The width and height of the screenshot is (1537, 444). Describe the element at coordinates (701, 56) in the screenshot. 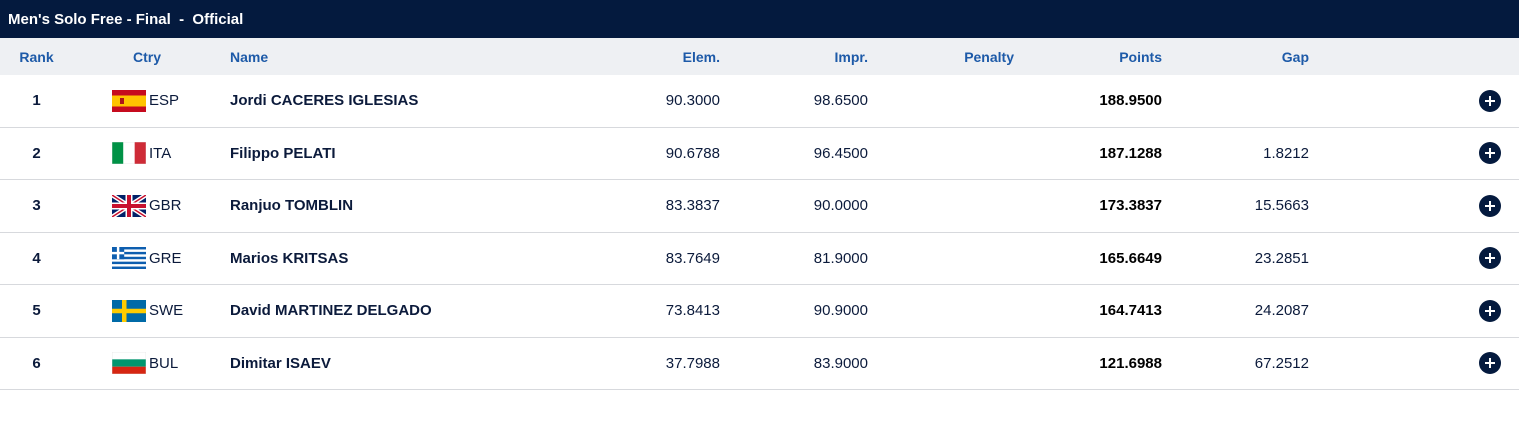

I see `header-elements: Elem.` at that location.